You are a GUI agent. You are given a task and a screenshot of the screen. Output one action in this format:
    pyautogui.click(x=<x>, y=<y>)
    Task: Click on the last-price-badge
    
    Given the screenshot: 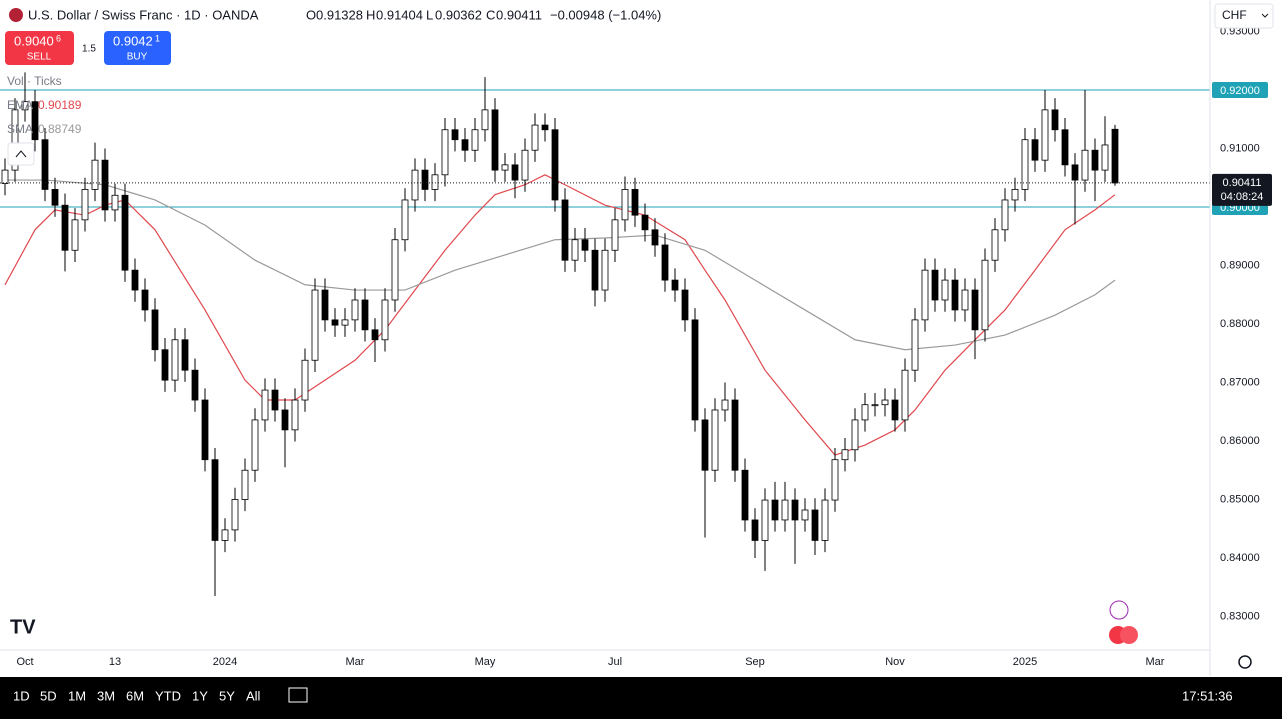 What is the action you would take?
    pyautogui.click(x=1242, y=189)
    